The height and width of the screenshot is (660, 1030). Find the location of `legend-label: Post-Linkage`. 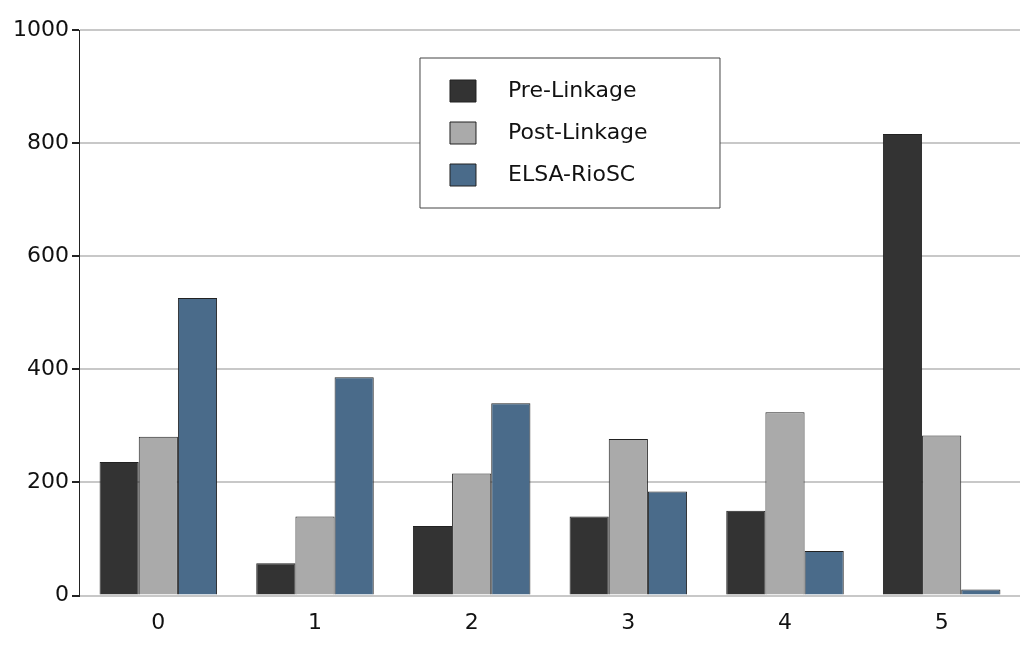

legend-label: Post-Linkage is located at coordinates (577, 131).